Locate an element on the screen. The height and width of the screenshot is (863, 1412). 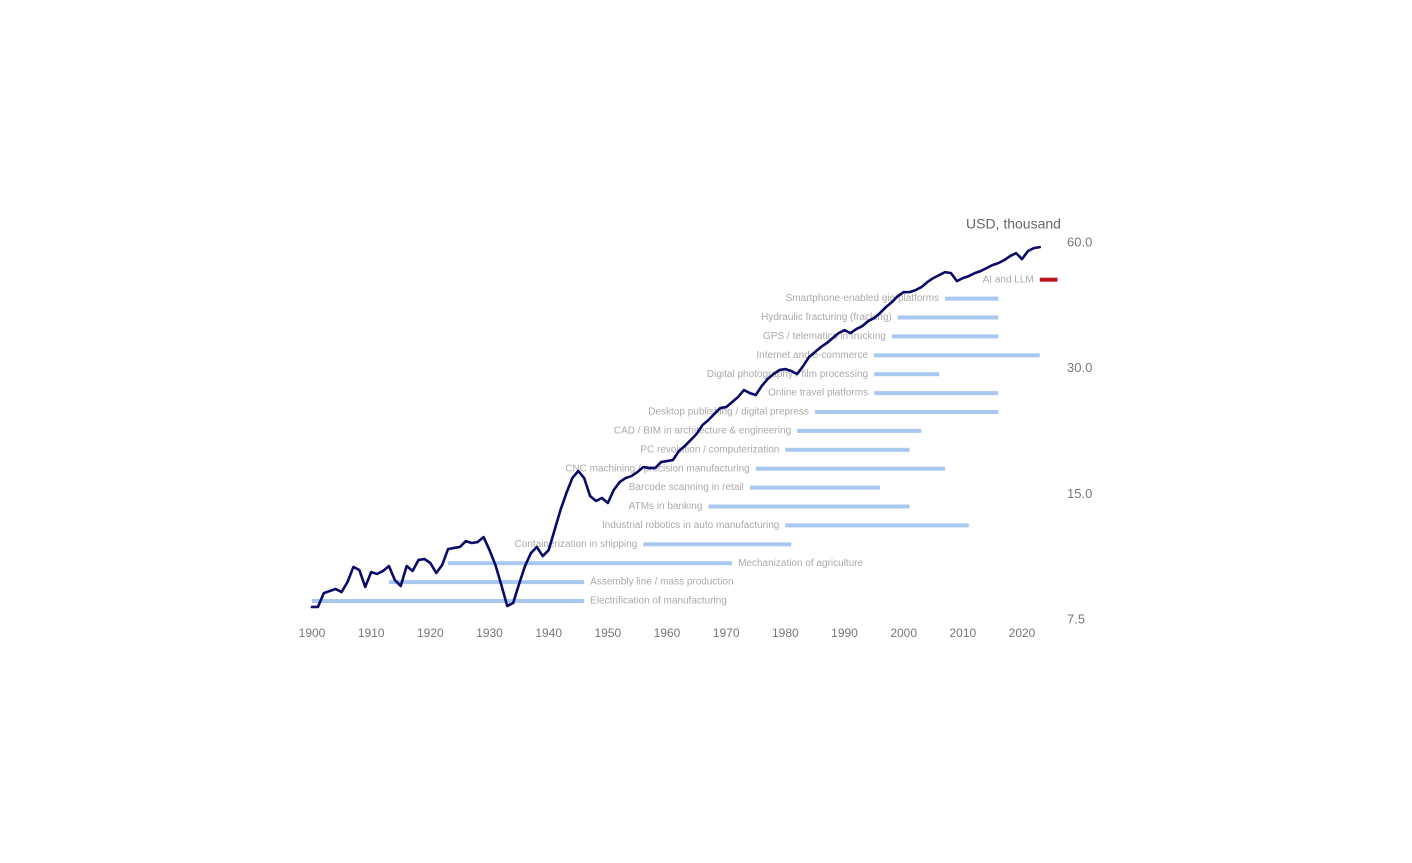
x-tick-label: 1940 is located at coordinates (548, 633).